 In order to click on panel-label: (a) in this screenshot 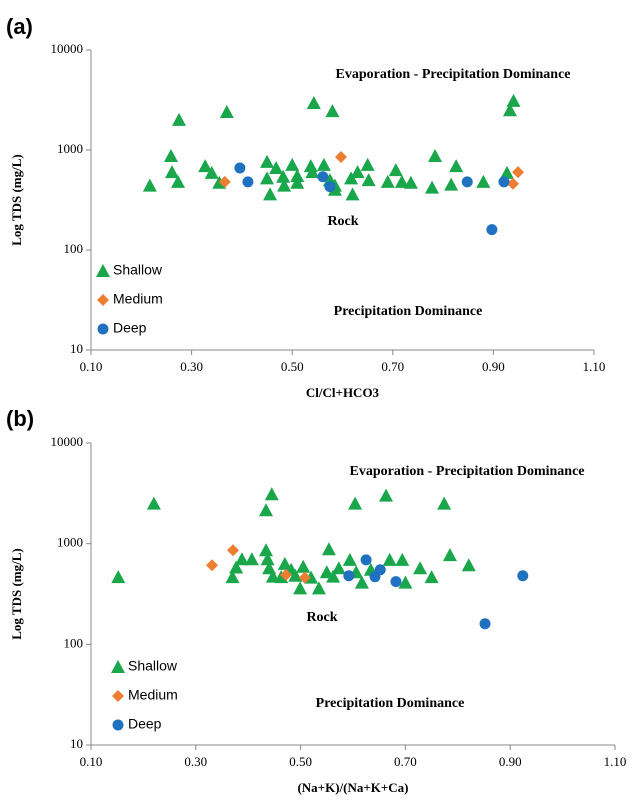, I will do `click(19, 26)`.